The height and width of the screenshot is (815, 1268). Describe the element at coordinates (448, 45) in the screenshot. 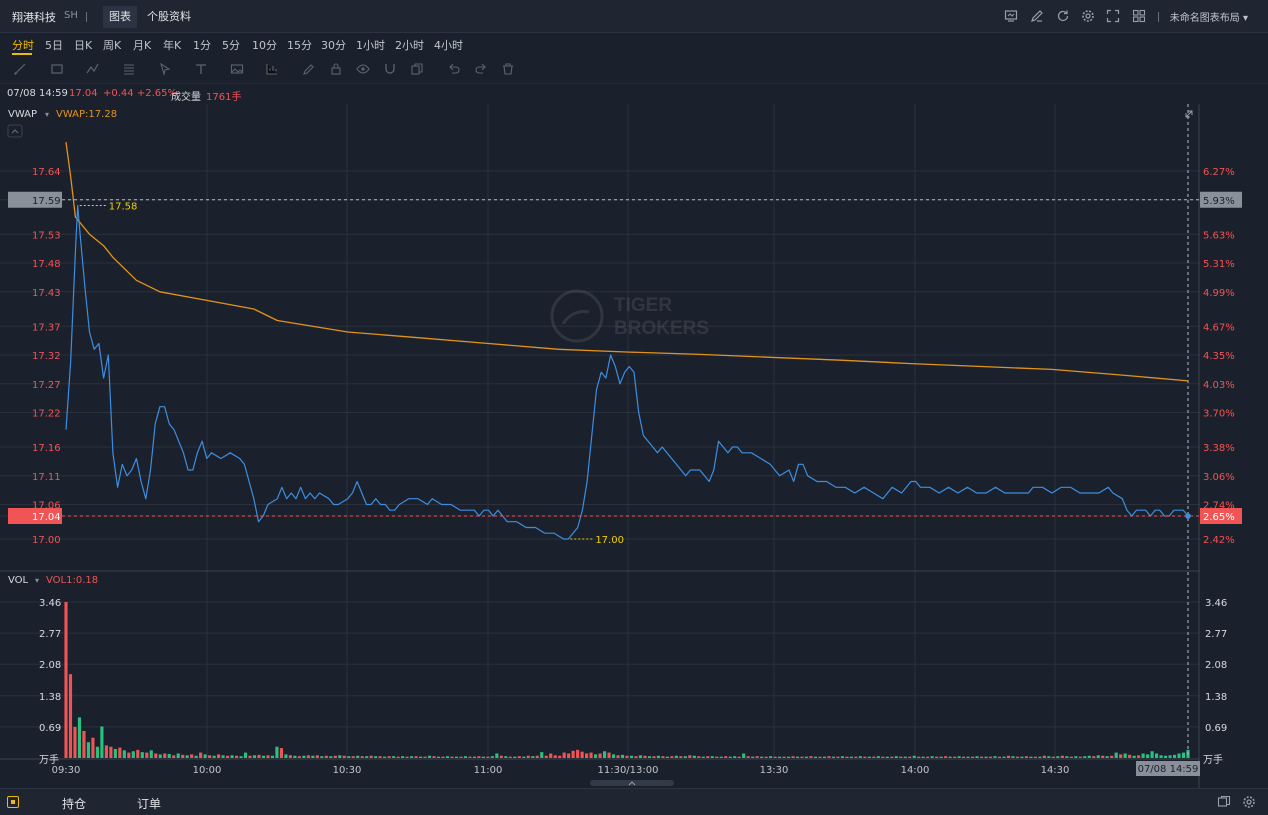

I see `period-4hour: 4小时` at that location.